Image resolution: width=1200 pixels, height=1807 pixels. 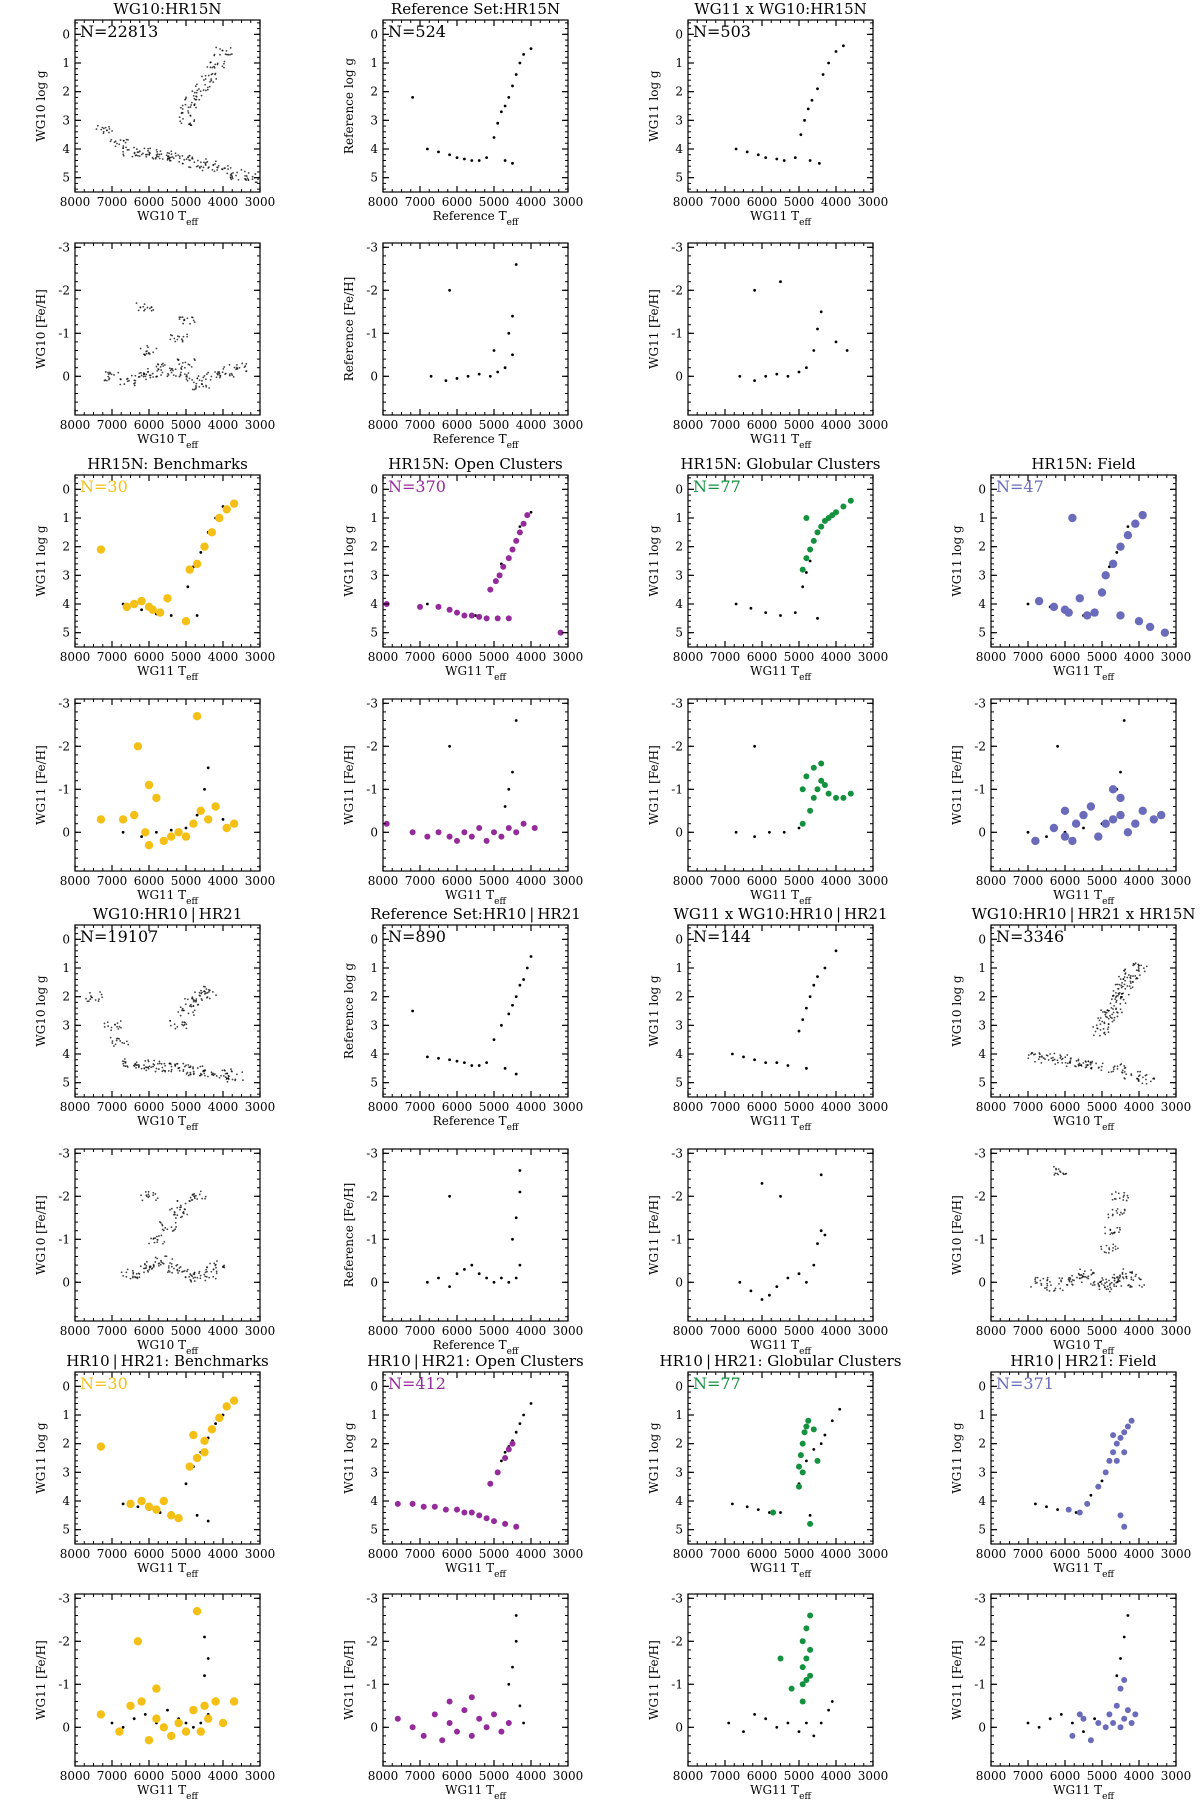 I want to click on n-count-label: N=412, so click(x=417, y=1383).